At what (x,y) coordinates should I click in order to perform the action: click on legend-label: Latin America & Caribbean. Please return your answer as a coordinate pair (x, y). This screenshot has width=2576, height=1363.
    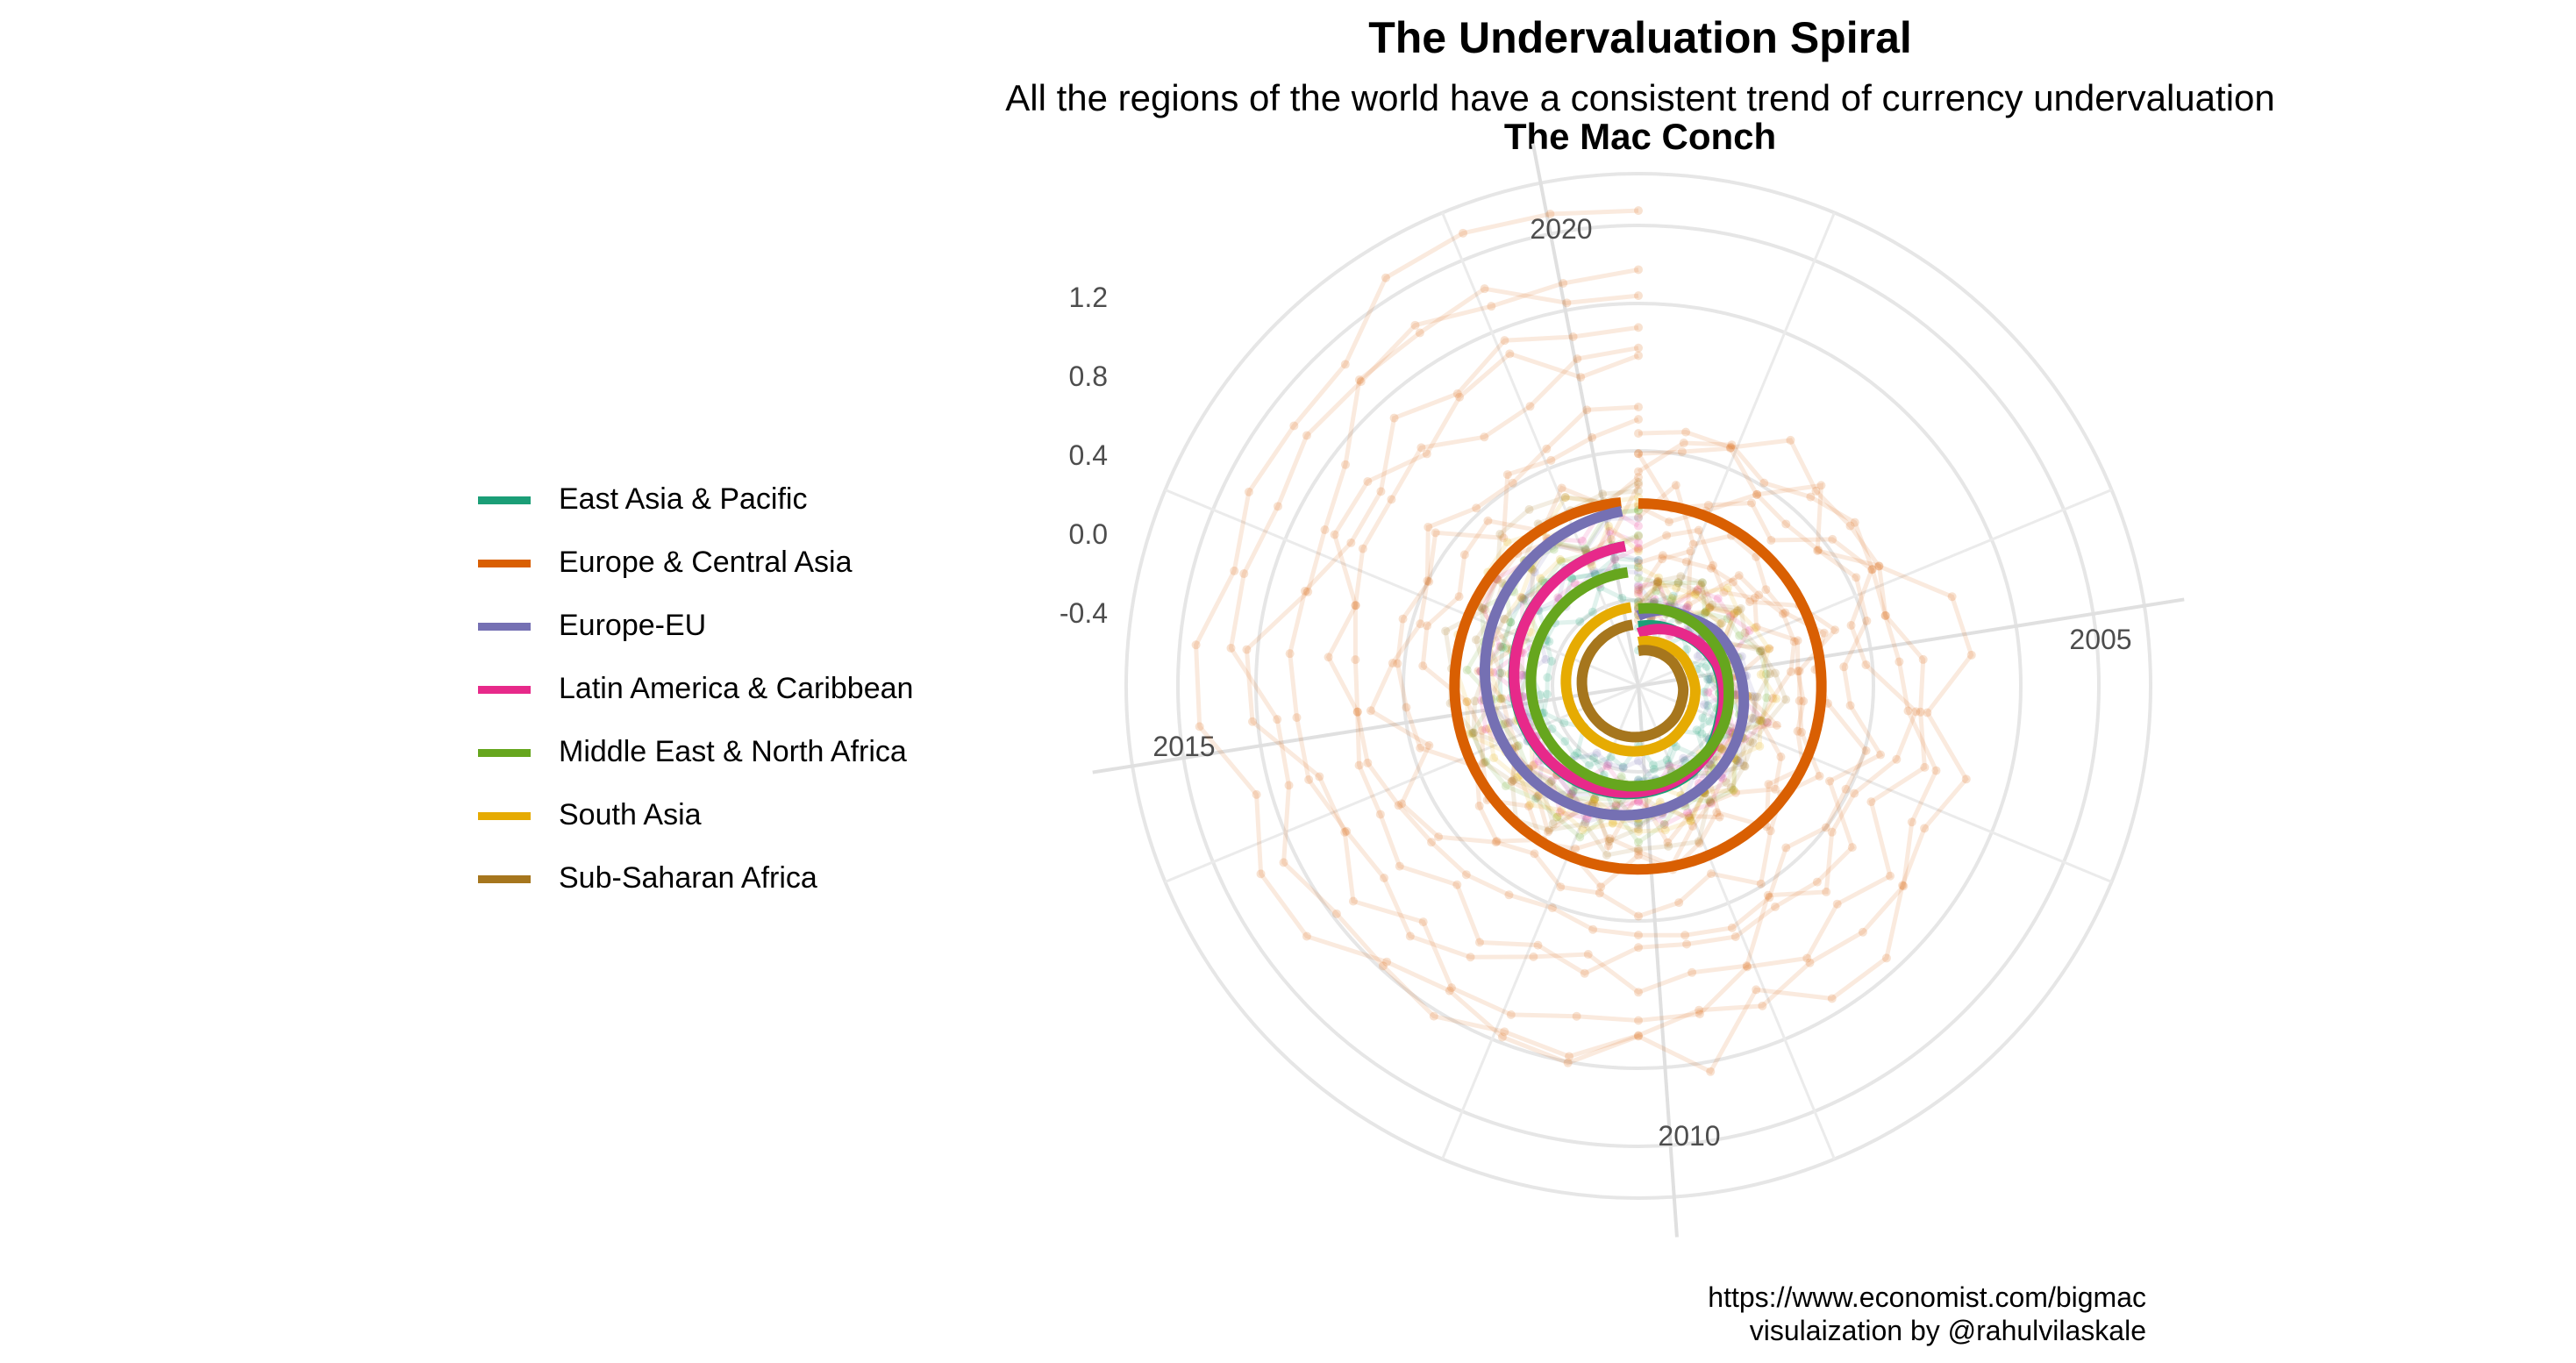
    Looking at the image, I should click on (737, 688).